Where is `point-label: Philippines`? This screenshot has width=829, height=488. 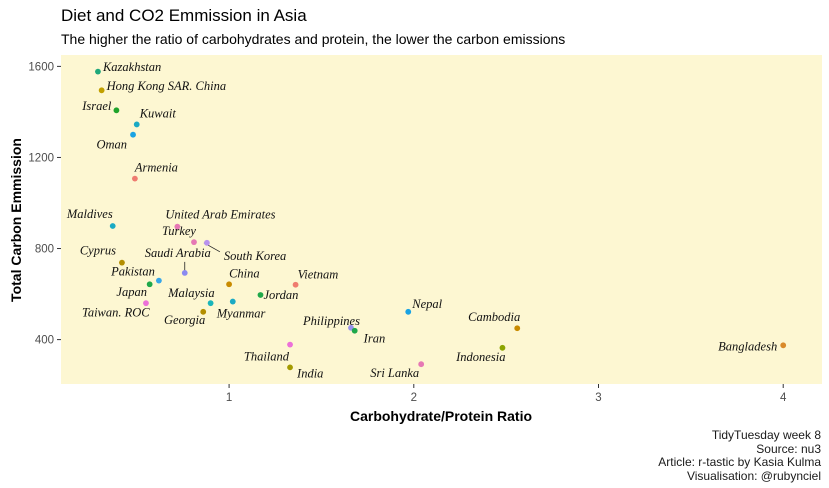 point-label: Philippines is located at coordinates (331, 321).